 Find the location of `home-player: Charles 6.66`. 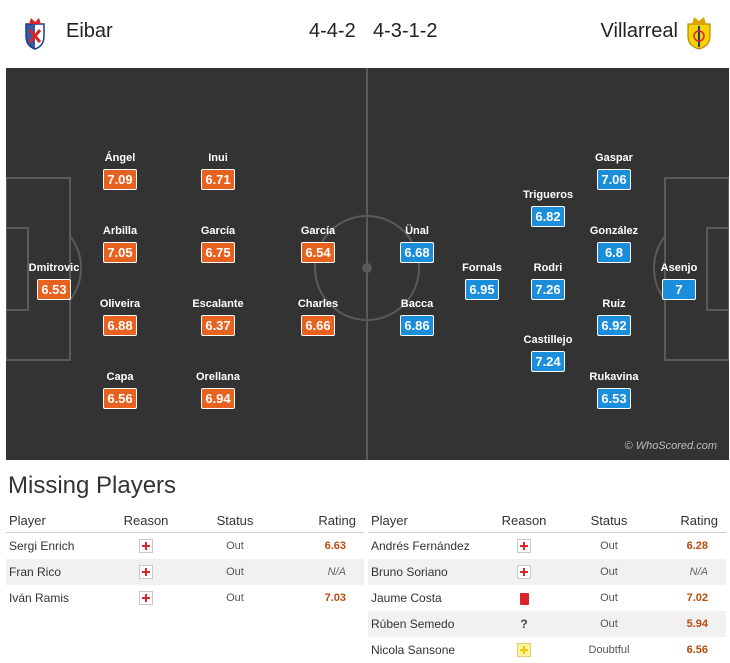

home-player: Charles 6.66 is located at coordinates (318, 317).